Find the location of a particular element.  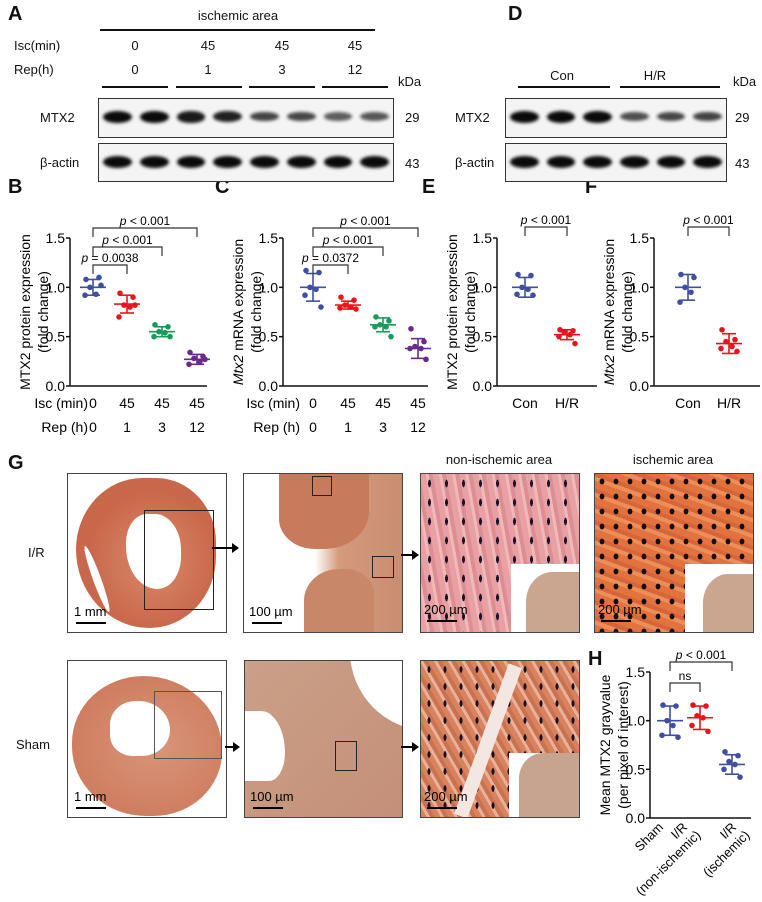

x-tick-label: 12 is located at coordinates (197, 427).